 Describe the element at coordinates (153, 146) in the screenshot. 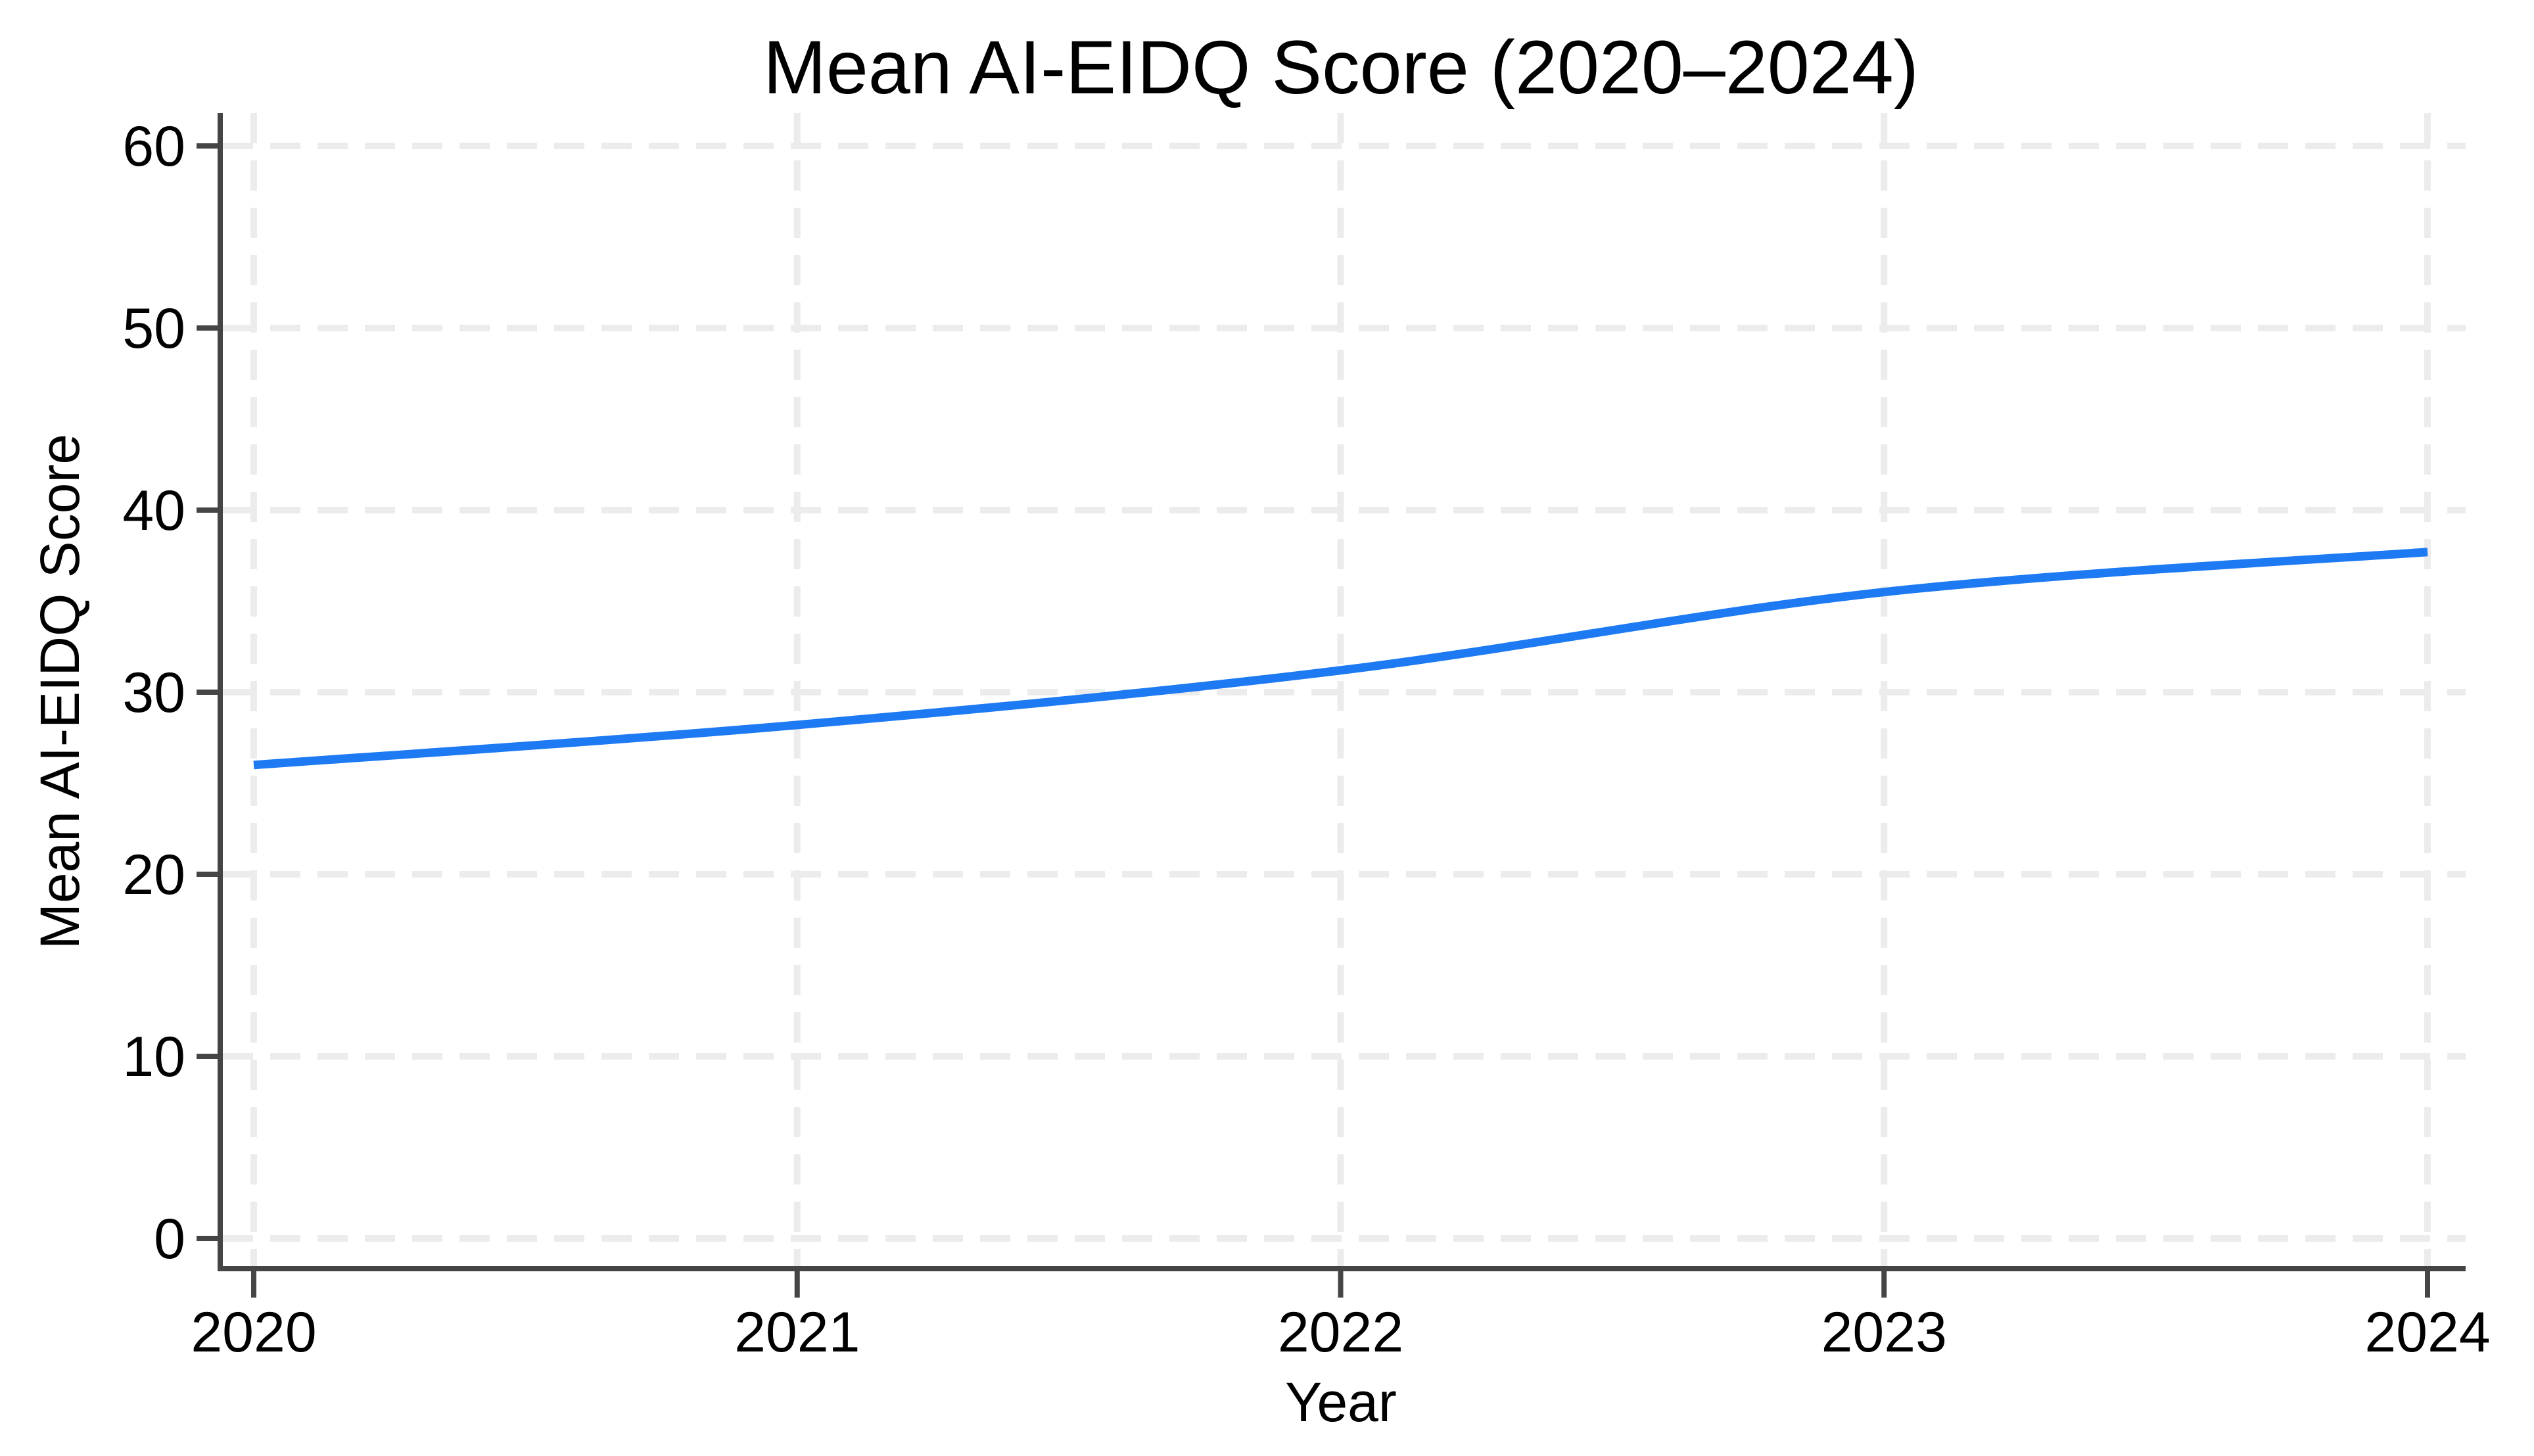

I see `y-tick-label: 60` at that location.